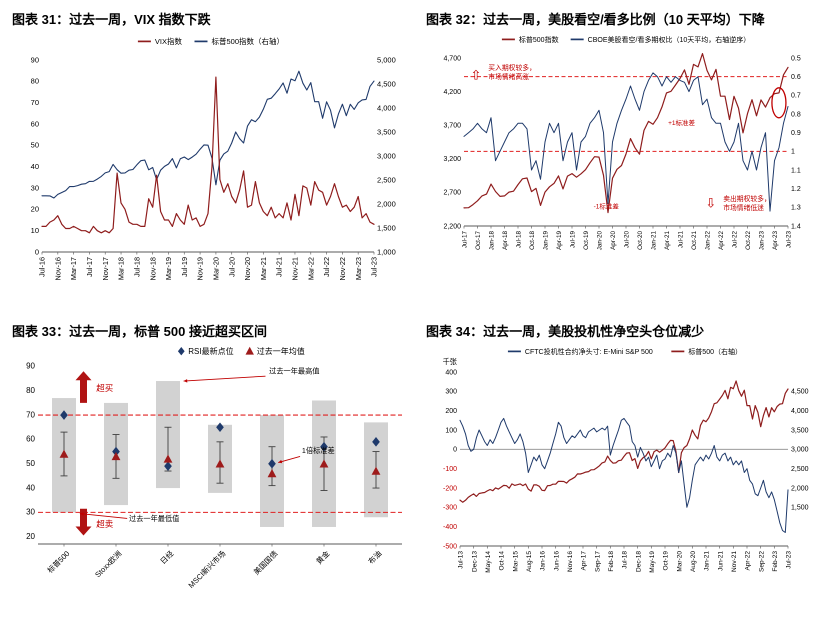 The width and height of the screenshot is (836, 621). I want to click on left-axis-tick: 70, so click(30, 414).